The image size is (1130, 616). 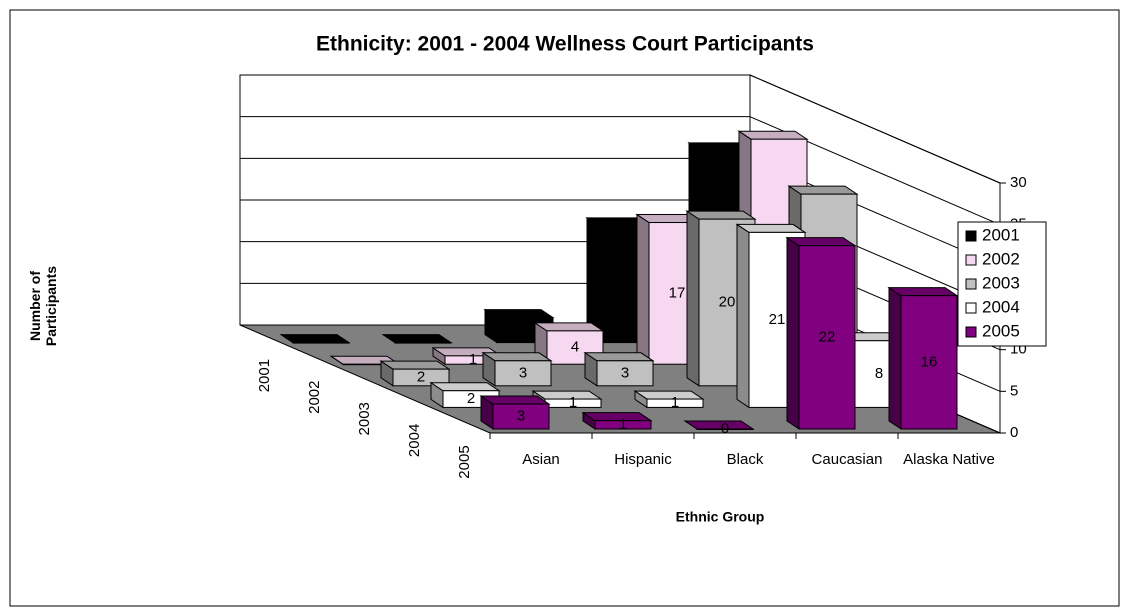 What do you see at coordinates (1001, 282) in the screenshot?
I see `legend-label: 2003` at bounding box center [1001, 282].